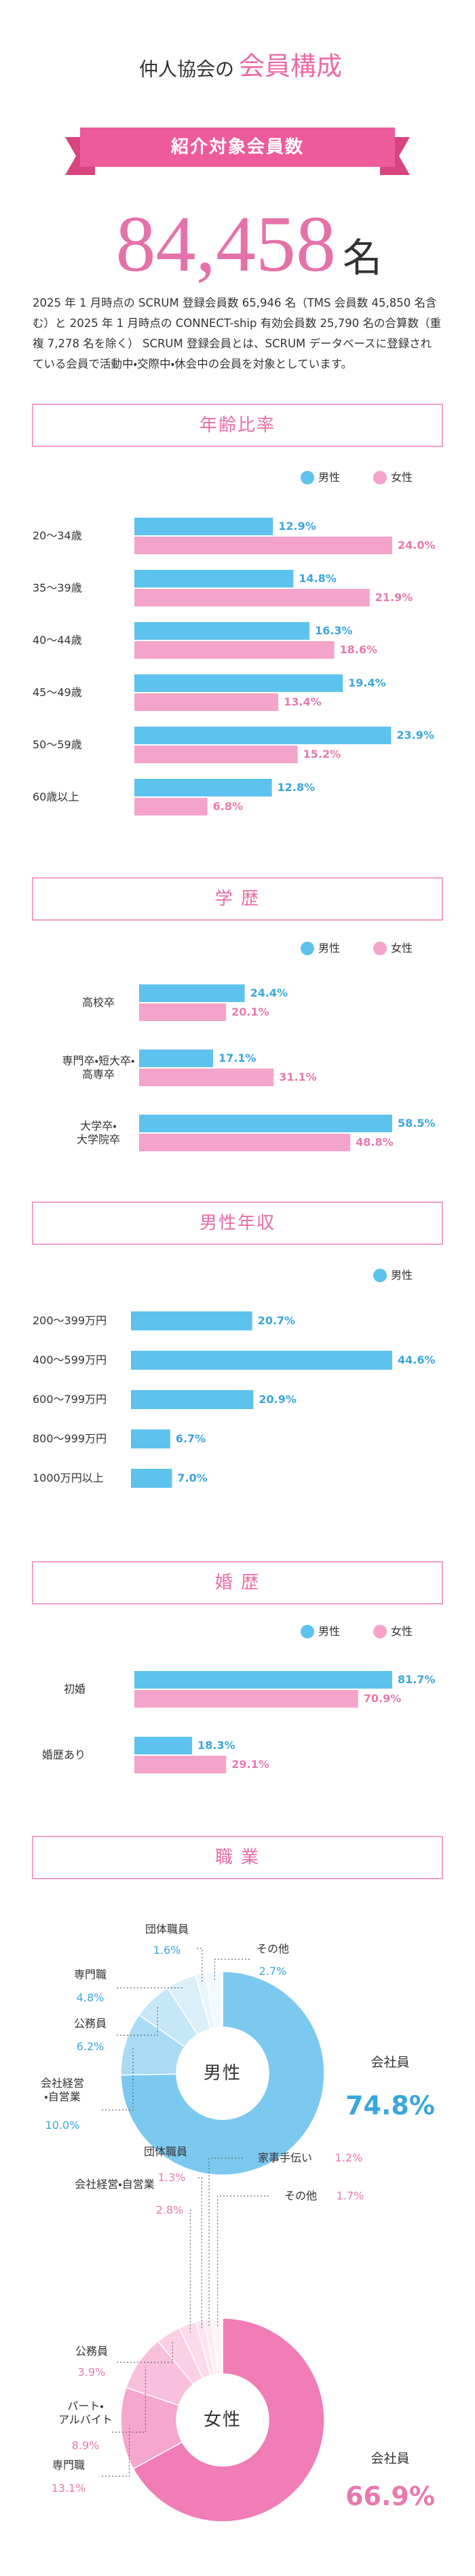  Describe the element at coordinates (237, 1857) in the screenshot. I see `section-title: 職 業` at that location.